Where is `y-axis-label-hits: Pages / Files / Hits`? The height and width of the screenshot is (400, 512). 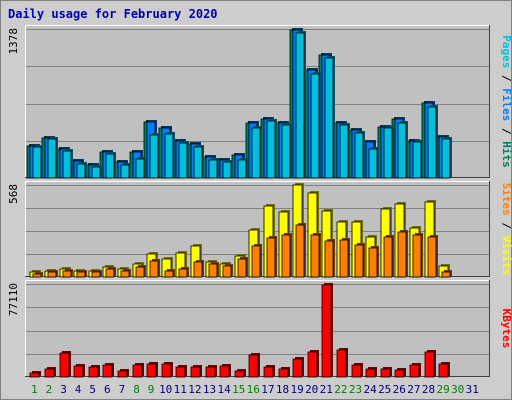
y-axis-label-hits: Pages / Files / Hits is located at coordinates (506, 101).